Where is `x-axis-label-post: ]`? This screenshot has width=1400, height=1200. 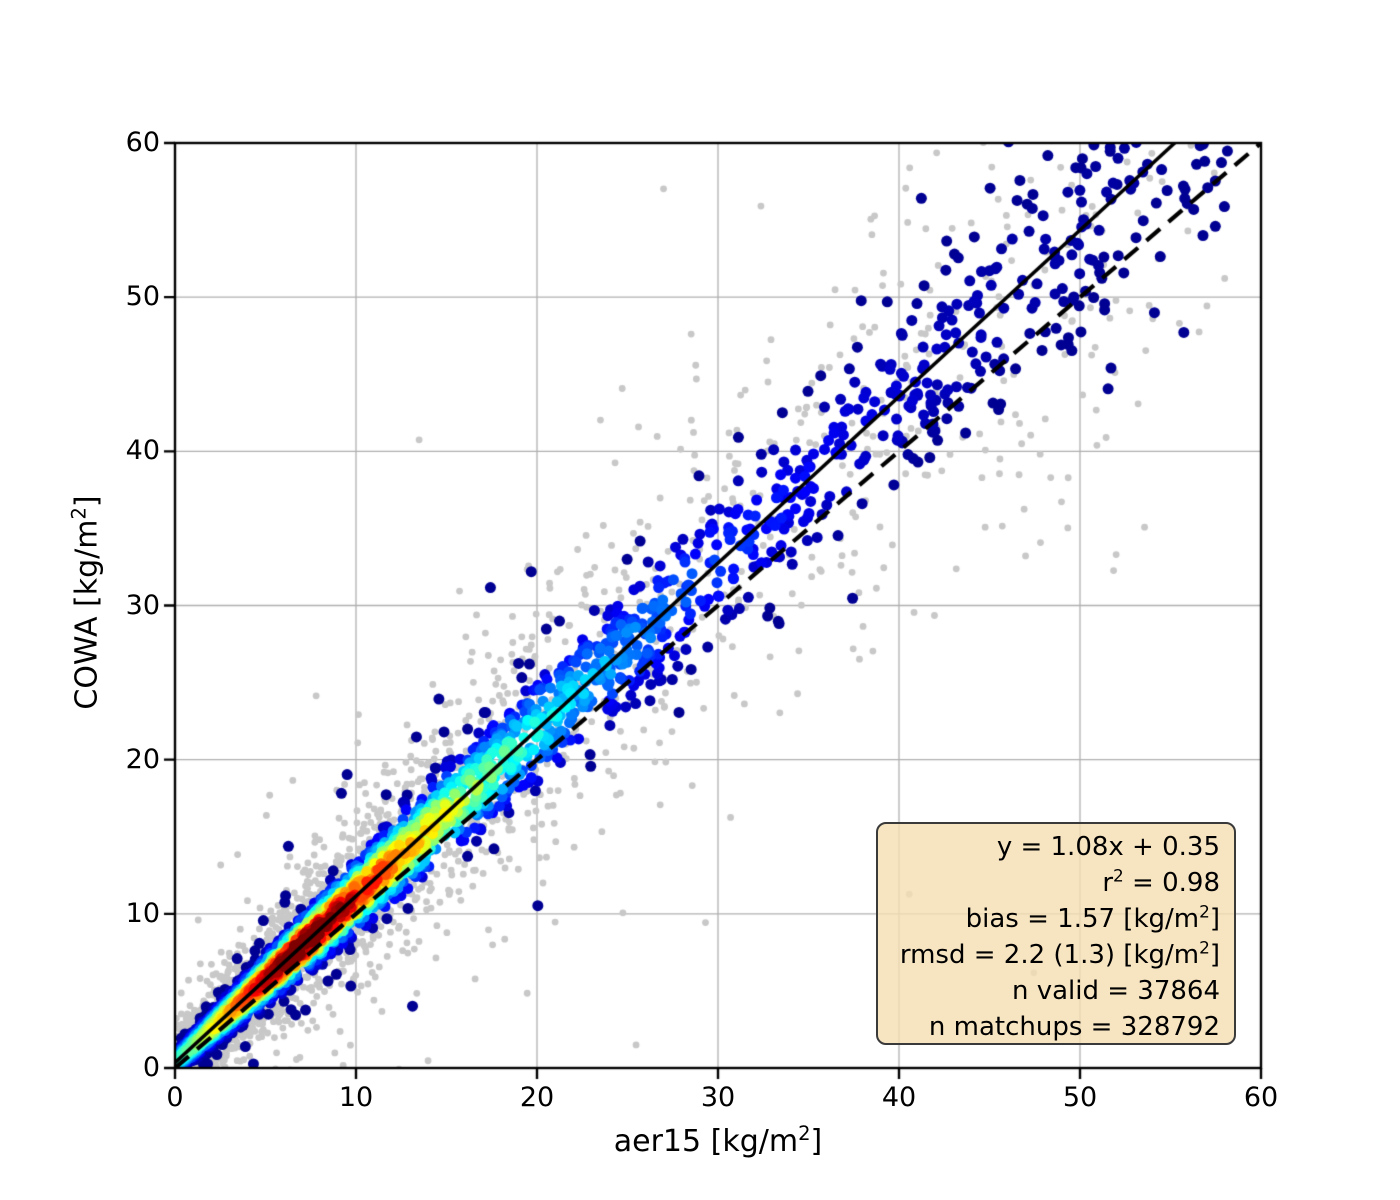
x-axis-label-post: ] is located at coordinates (816, 1141).